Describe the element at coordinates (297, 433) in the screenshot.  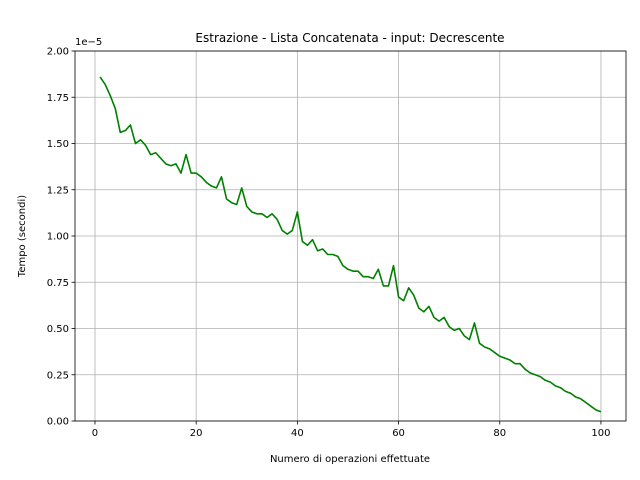
I see `x-tick-label: 40` at that location.